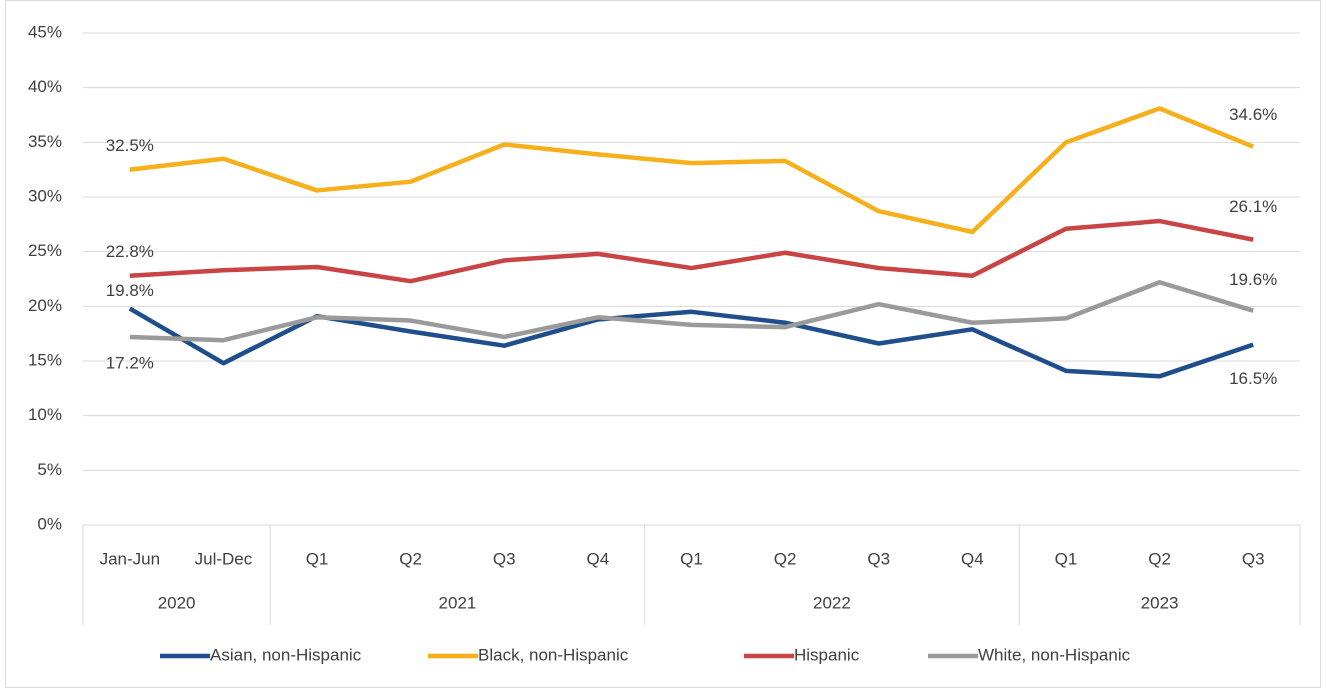 This screenshot has width=1330, height=690. Describe the element at coordinates (49, 523) in the screenshot. I see `y-tick-label: 0%` at that location.